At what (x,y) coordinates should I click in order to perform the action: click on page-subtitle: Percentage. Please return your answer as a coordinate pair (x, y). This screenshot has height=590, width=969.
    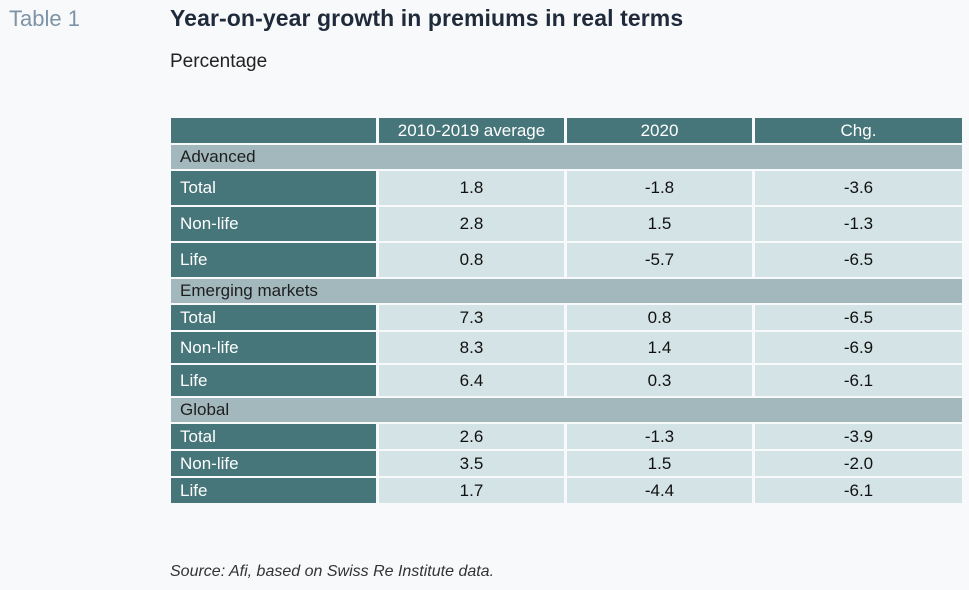
    Looking at the image, I should click on (219, 61).